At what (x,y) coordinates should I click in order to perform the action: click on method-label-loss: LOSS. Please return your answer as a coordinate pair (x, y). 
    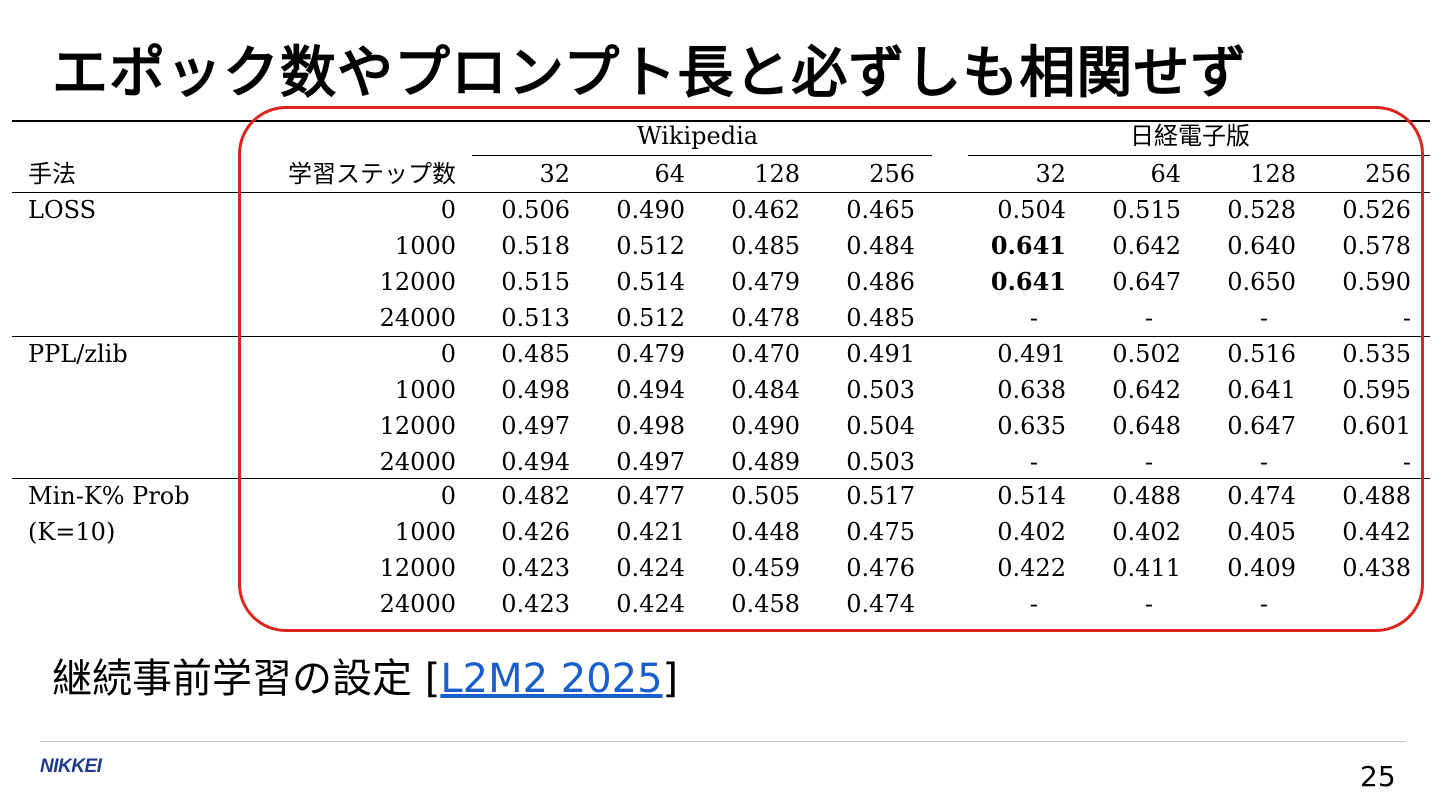
    Looking at the image, I should click on (62, 210).